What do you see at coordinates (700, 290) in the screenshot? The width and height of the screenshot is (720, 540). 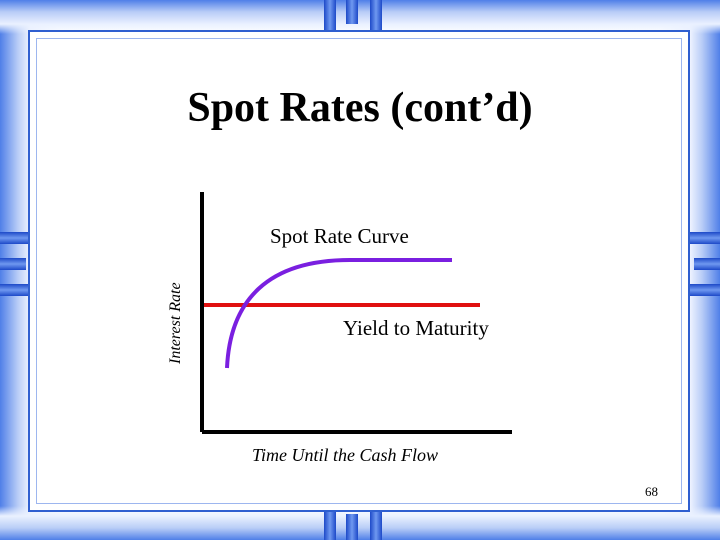 I see `right-tab-bottom` at bounding box center [700, 290].